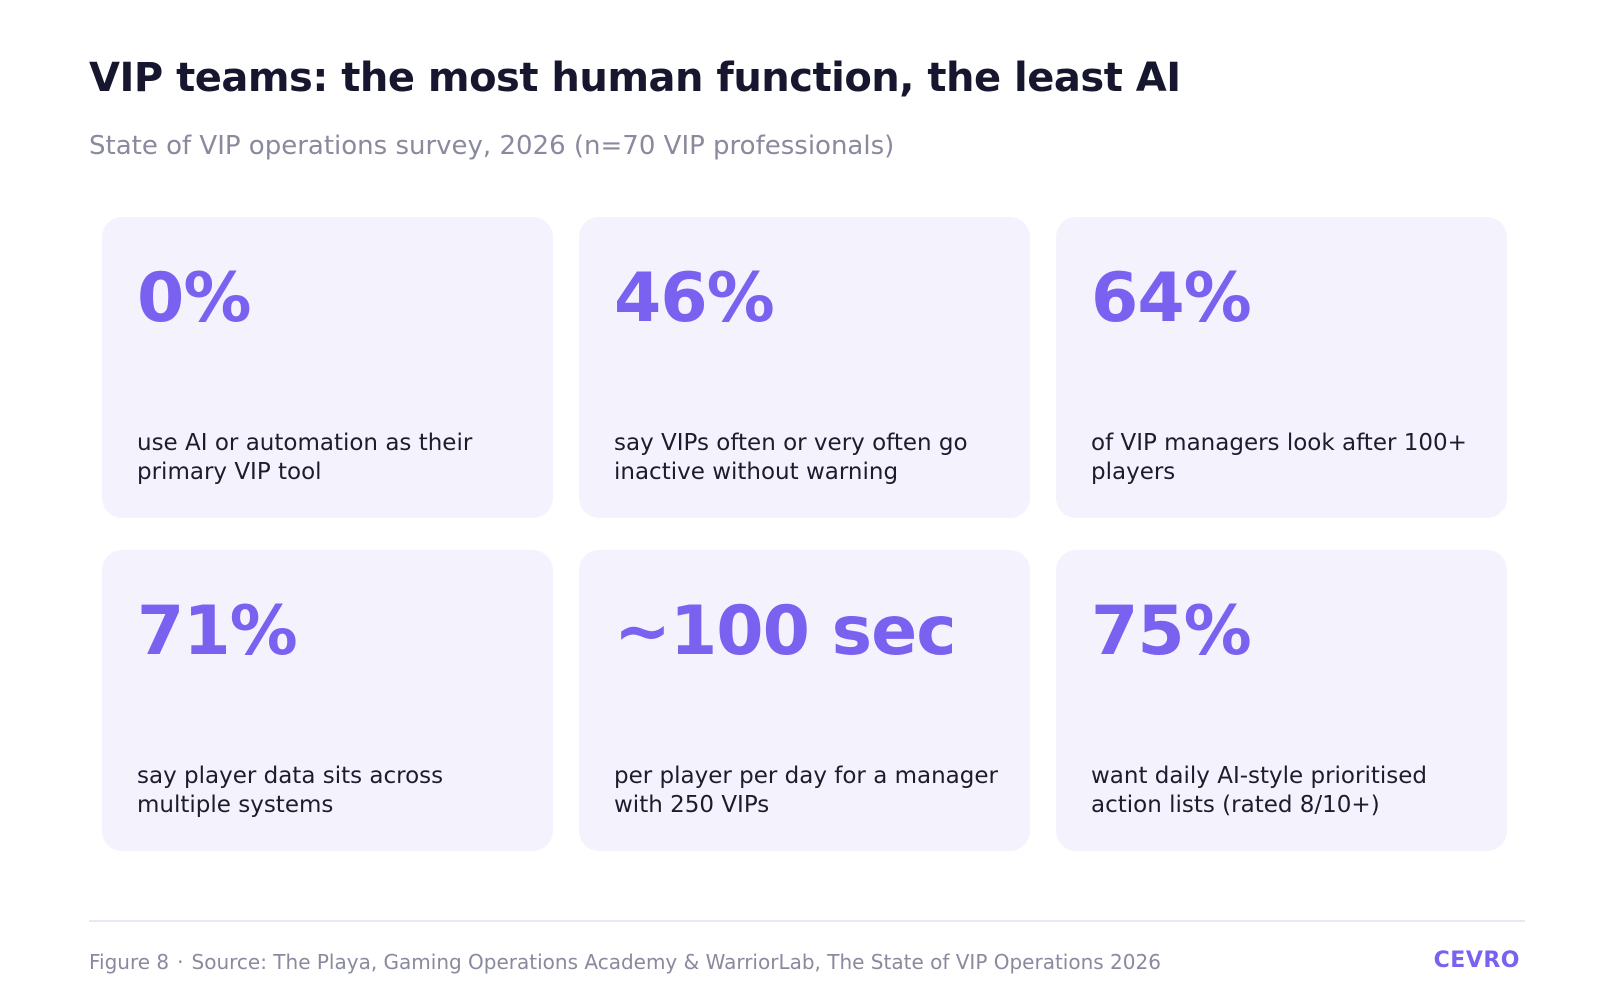  Describe the element at coordinates (217, 631) in the screenshot. I see `stat-value: 71%` at that location.